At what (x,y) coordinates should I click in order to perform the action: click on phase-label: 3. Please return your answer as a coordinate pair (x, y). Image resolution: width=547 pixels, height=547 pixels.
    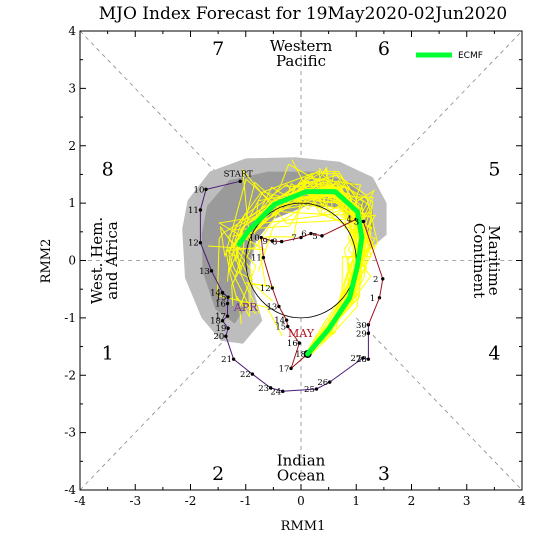
    Looking at the image, I should click on (384, 474).